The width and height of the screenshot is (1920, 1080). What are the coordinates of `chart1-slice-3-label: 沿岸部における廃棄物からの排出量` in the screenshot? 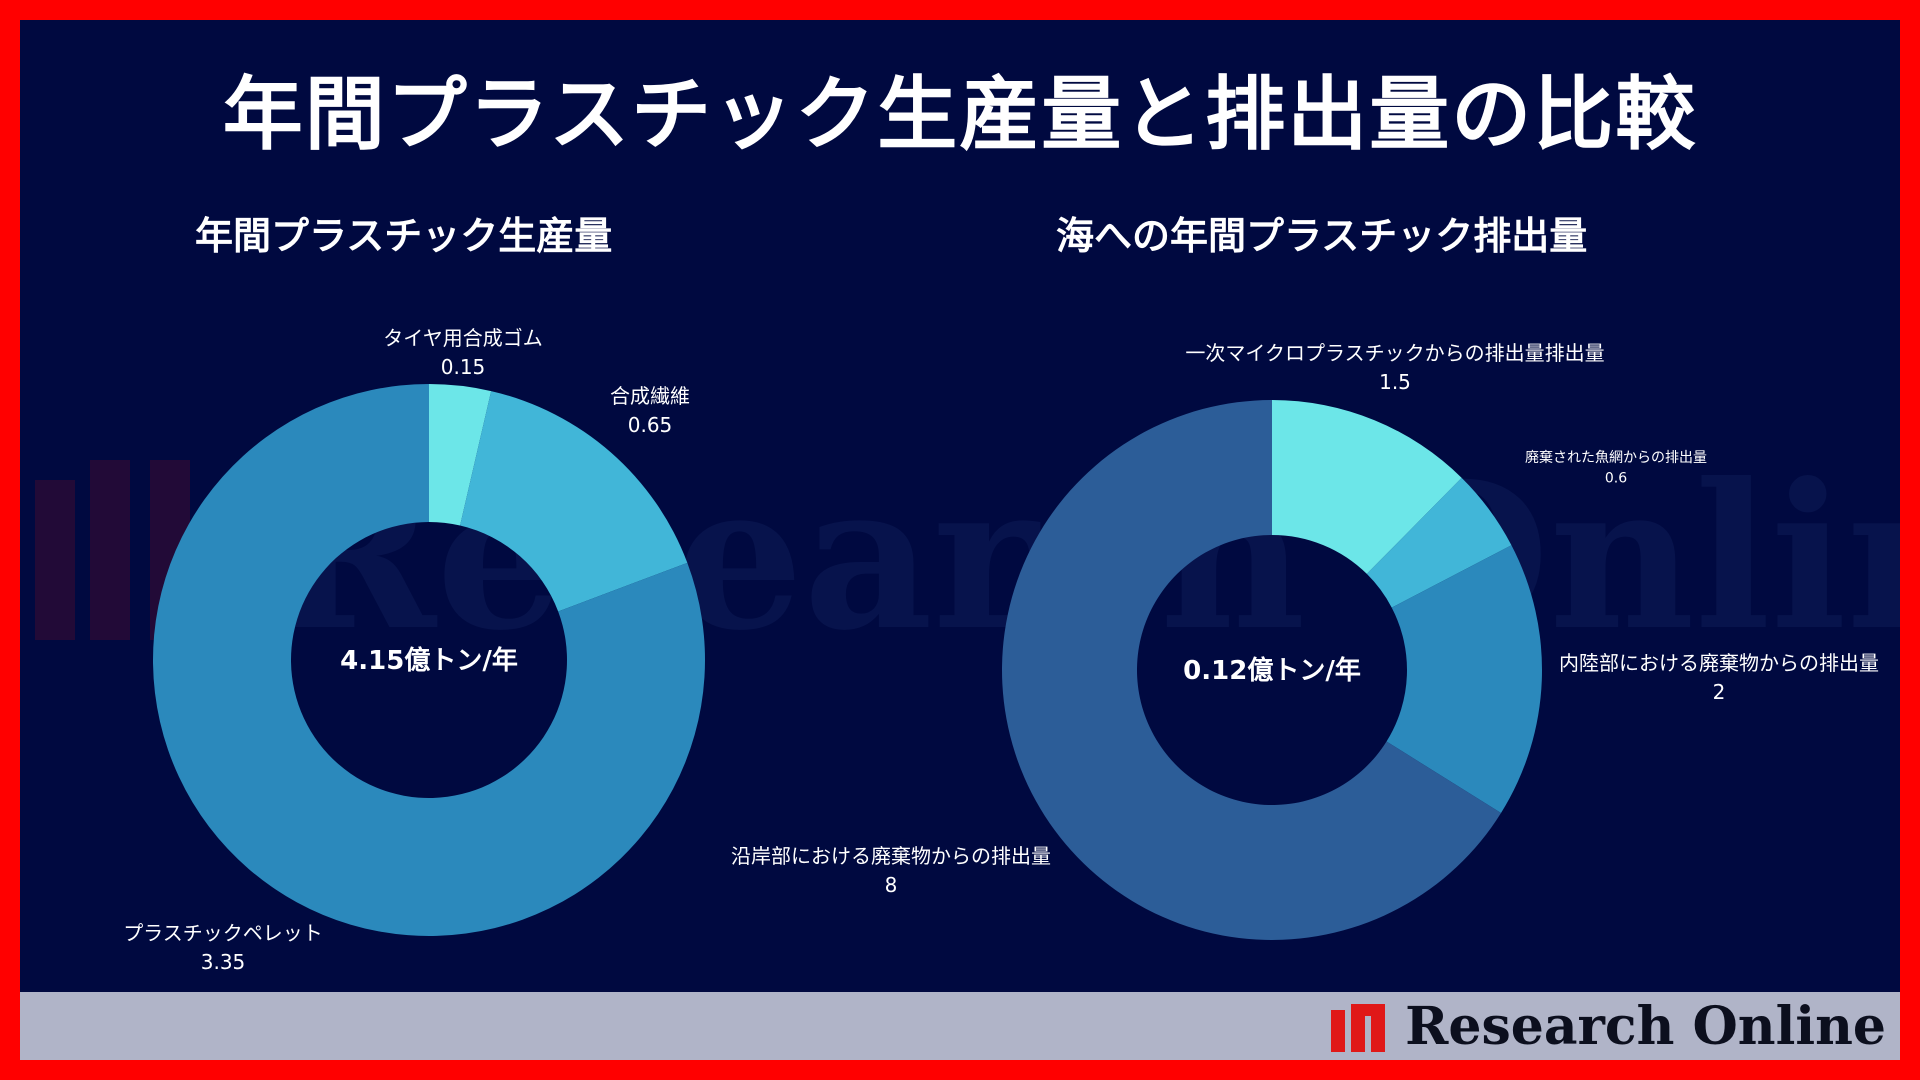 It's located at (891, 856).